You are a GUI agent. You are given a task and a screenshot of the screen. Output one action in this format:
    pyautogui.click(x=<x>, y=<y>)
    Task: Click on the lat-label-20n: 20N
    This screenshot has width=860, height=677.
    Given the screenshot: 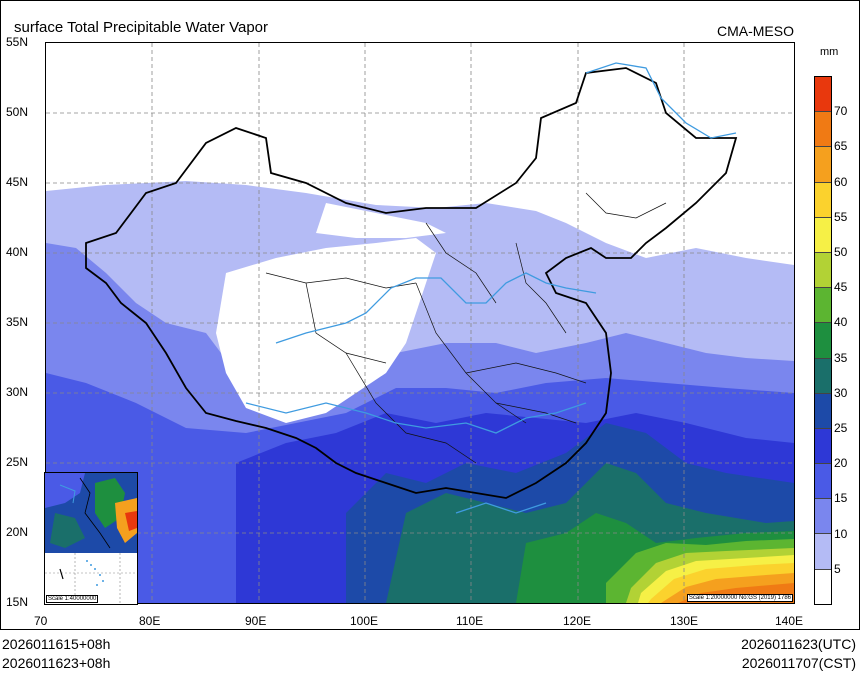 What is the action you would take?
    pyautogui.click(x=17, y=532)
    